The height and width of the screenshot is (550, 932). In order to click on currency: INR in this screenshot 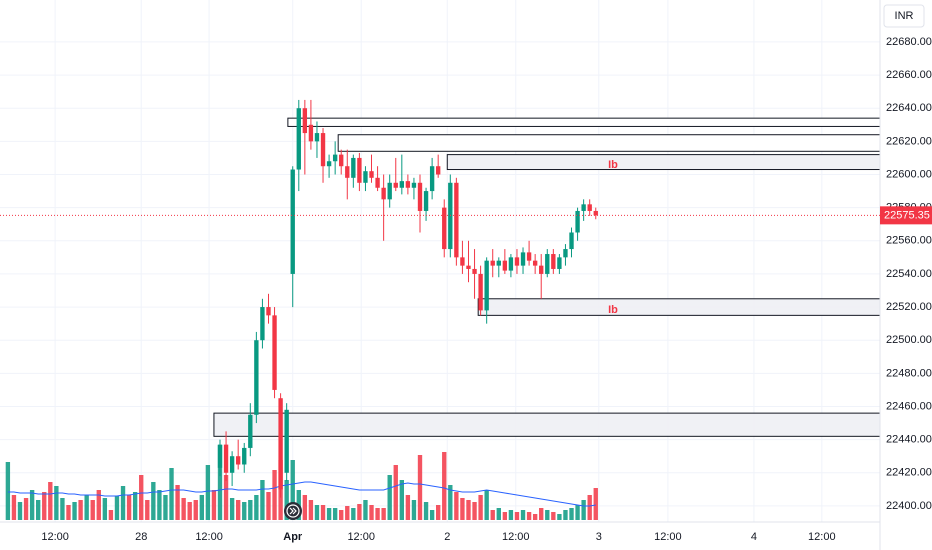, I will do `click(904, 16)`.